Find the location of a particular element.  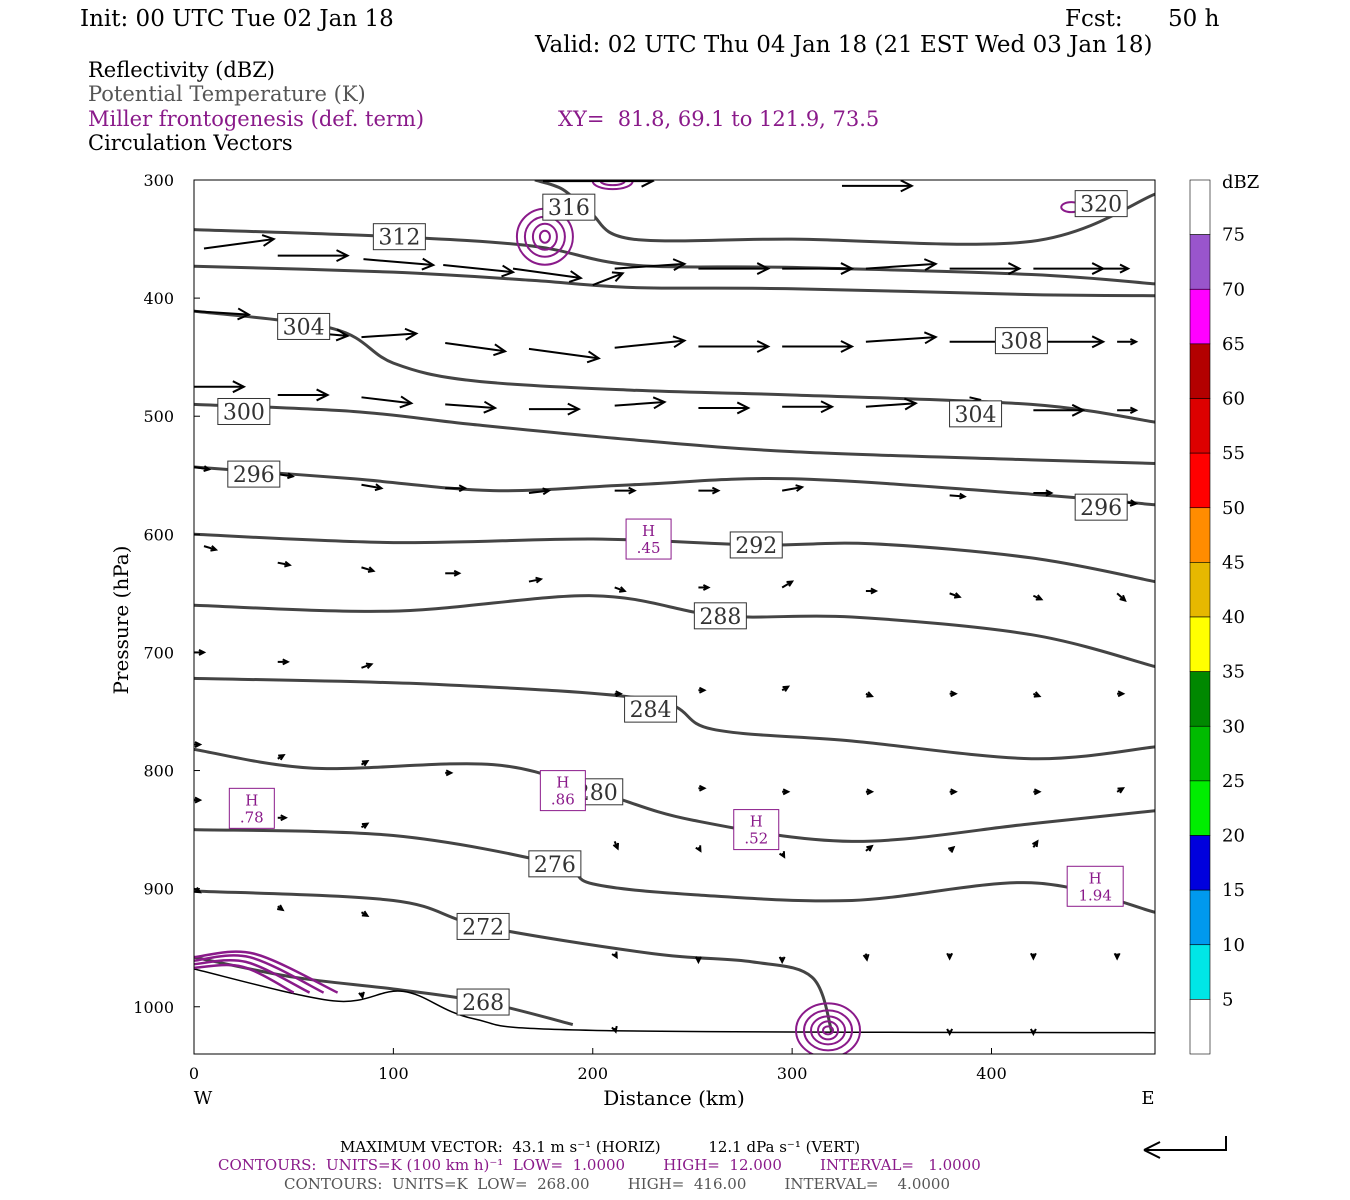

colorbar-level: 10 is located at coordinates (1233, 945).